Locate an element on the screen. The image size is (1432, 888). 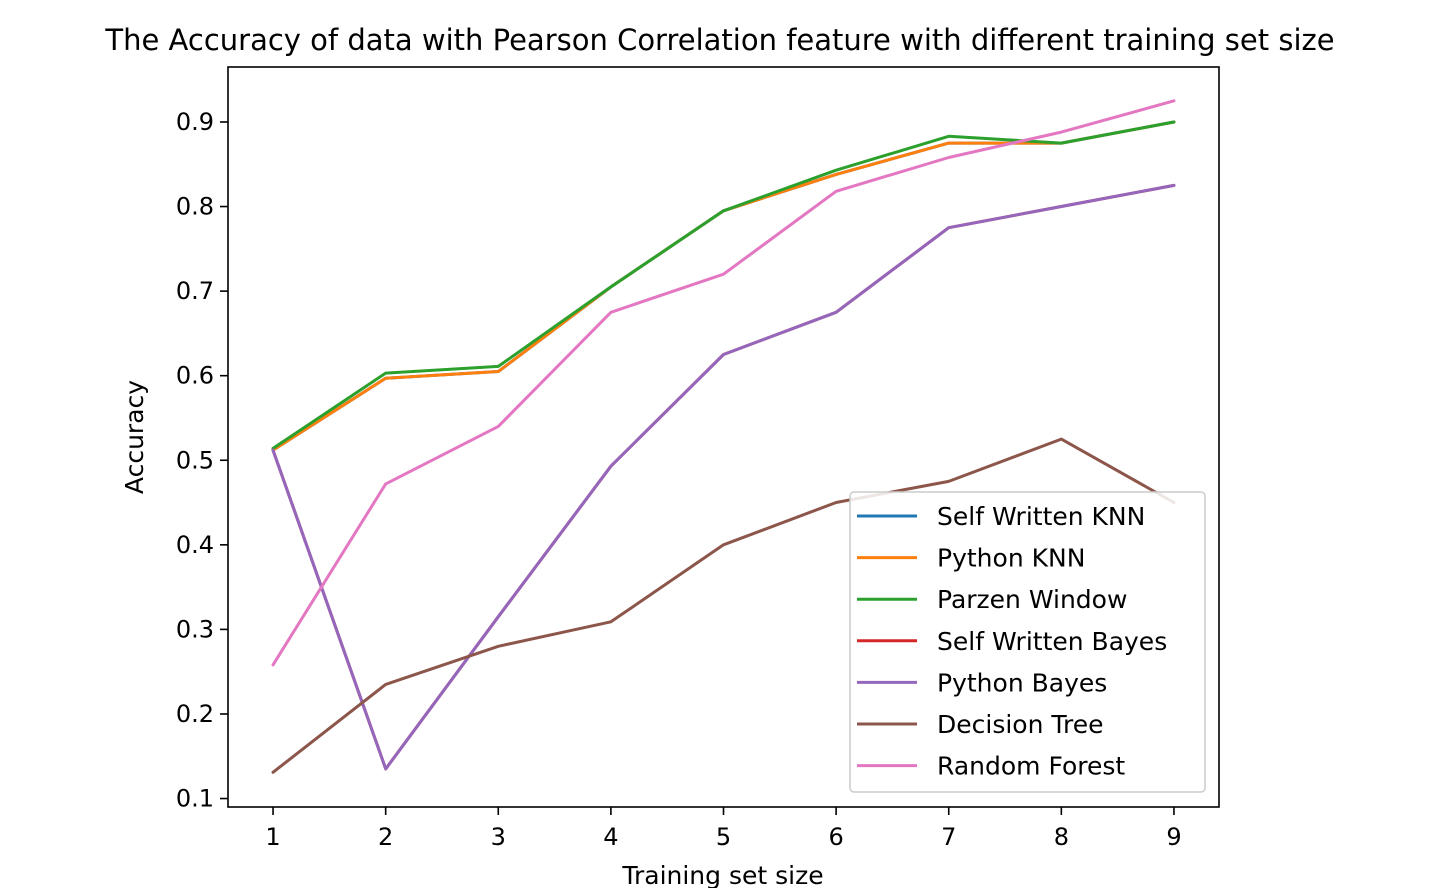
legend-label-2: Parzen Window is located at coordinates (1032, 599).